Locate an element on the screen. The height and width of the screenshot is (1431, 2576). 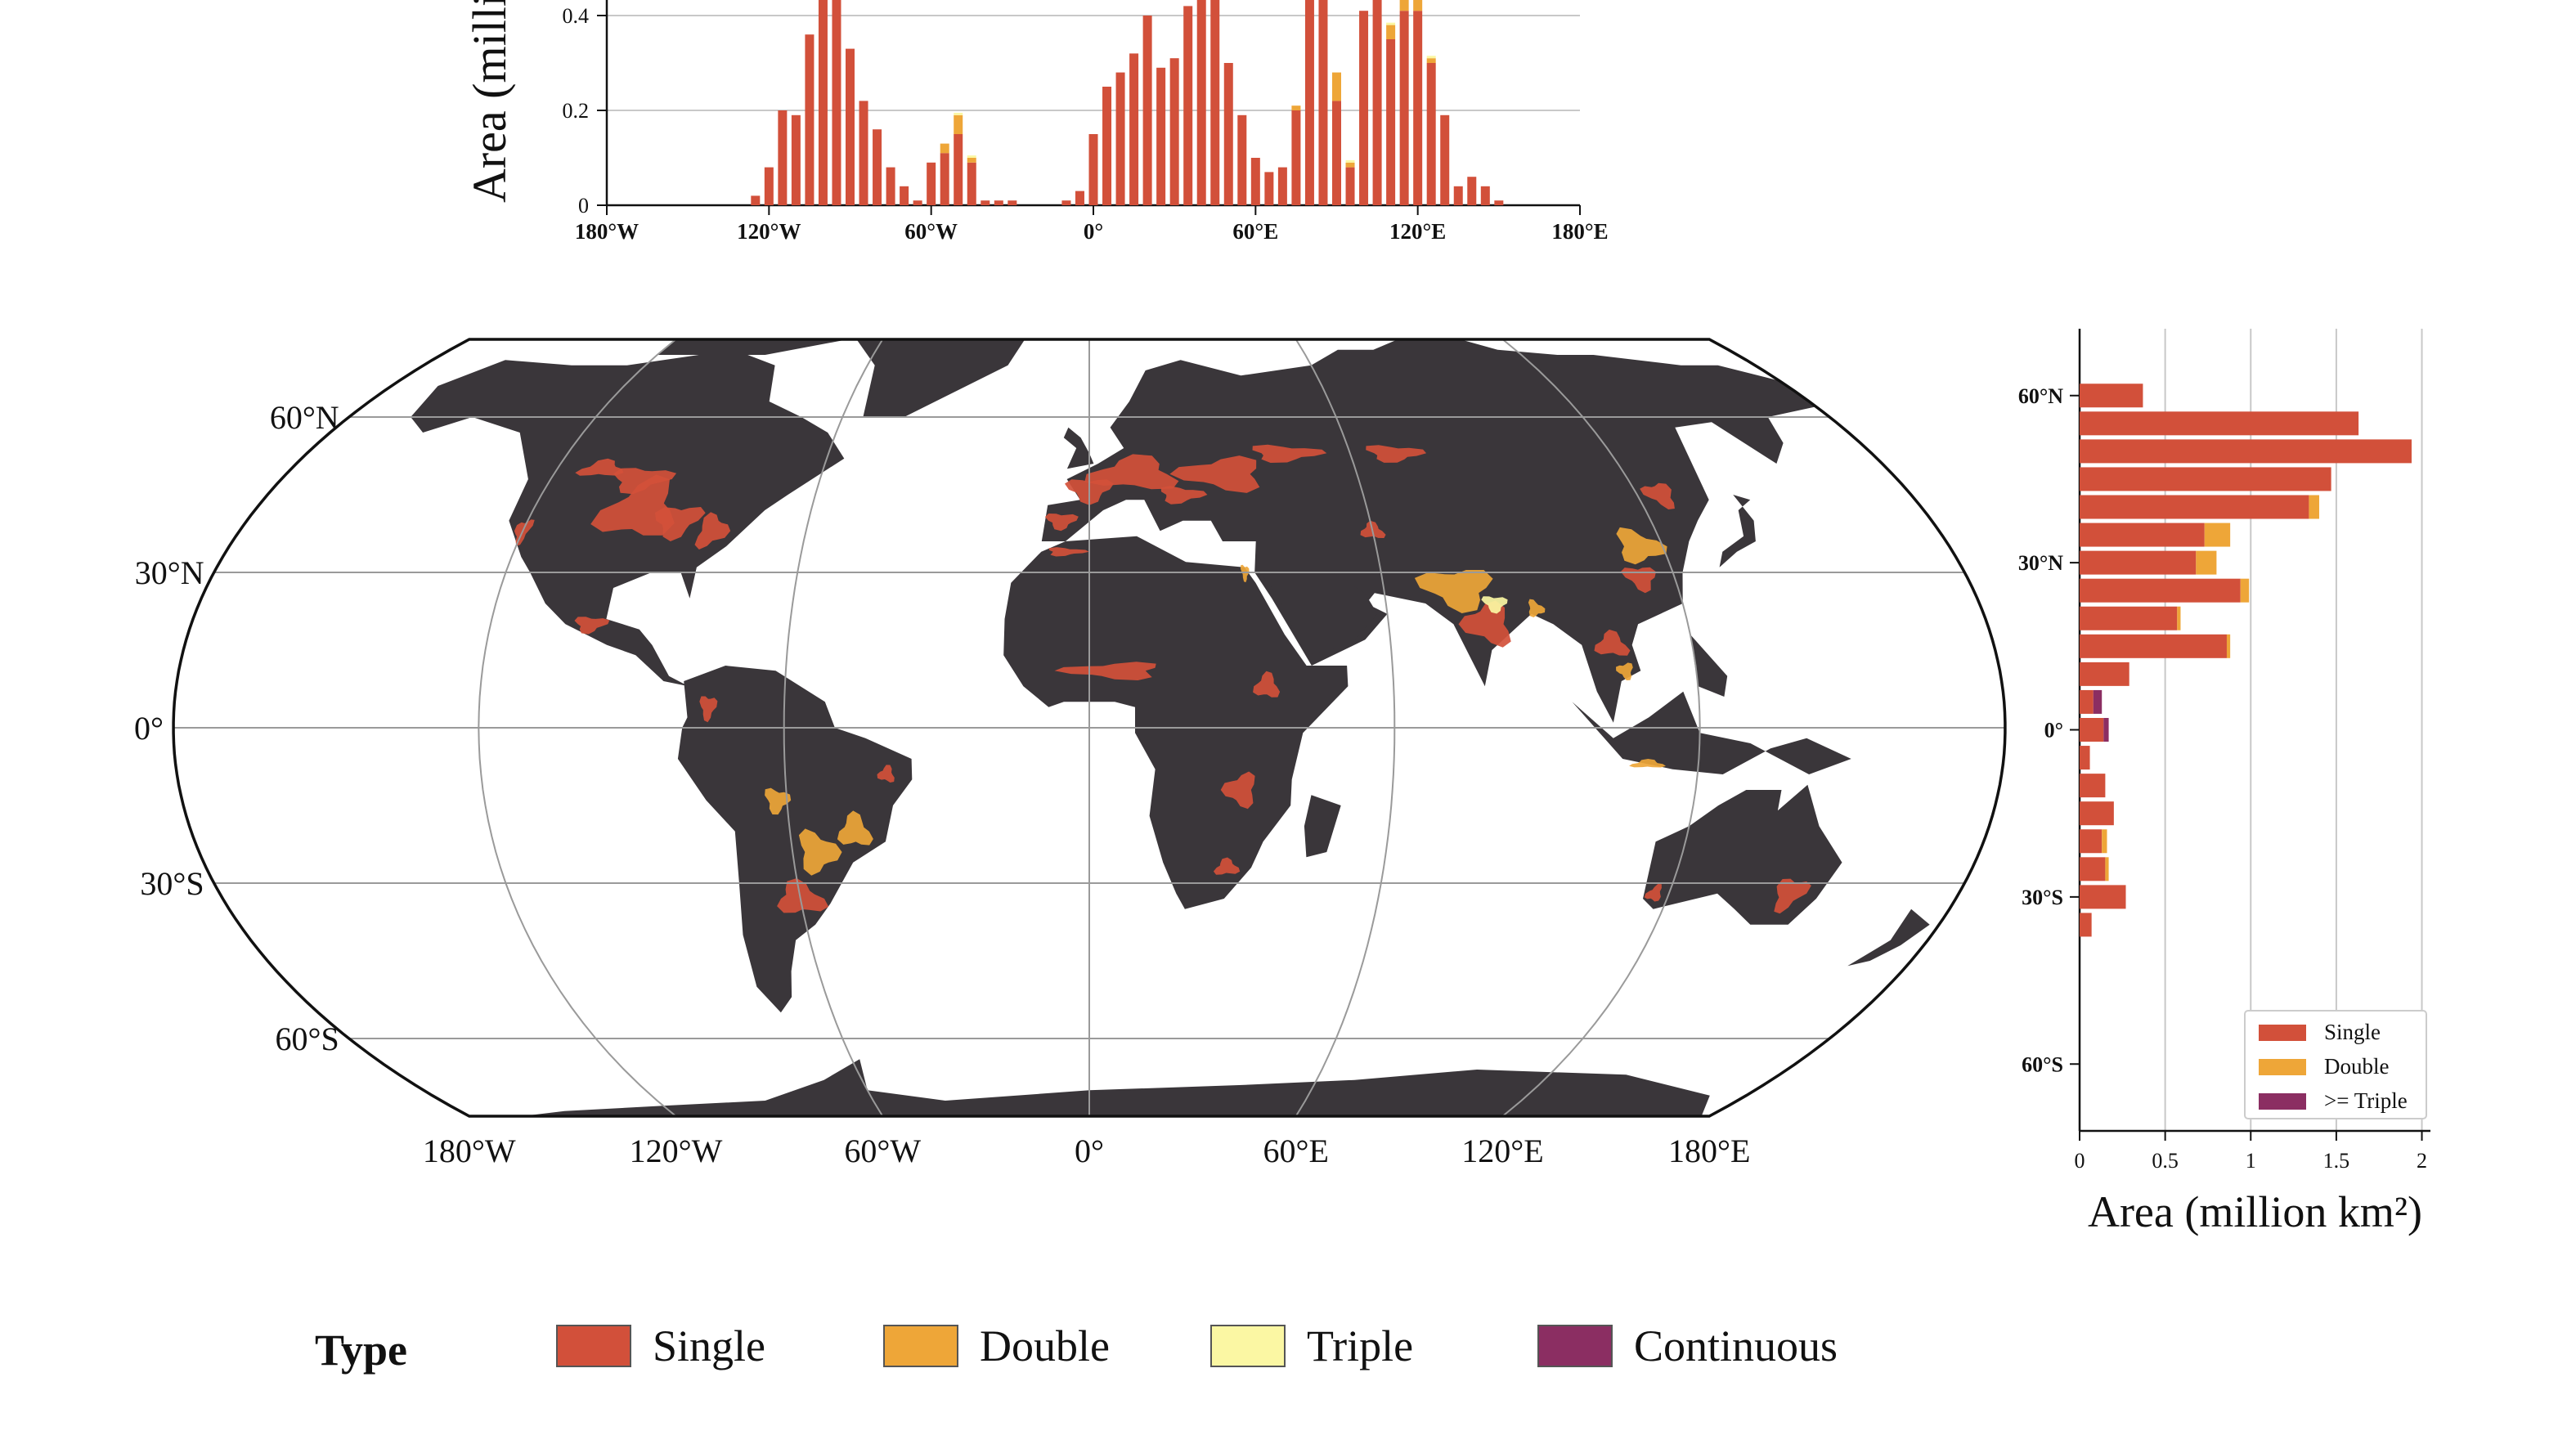
map-lon-label: 120°W is located at coordinates (677, 1151).